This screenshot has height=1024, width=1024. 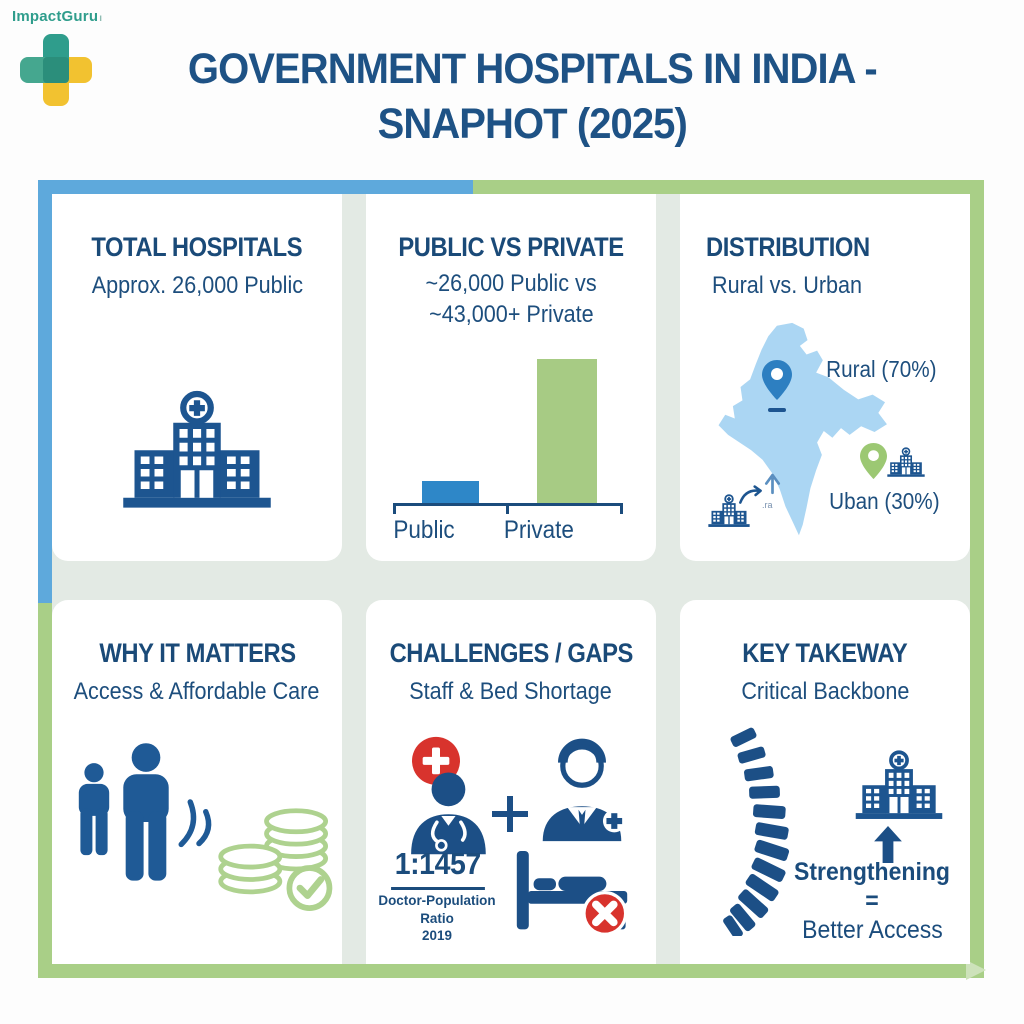 I want to click on urban-label: Uban (30%), so click(x=884, y=501).